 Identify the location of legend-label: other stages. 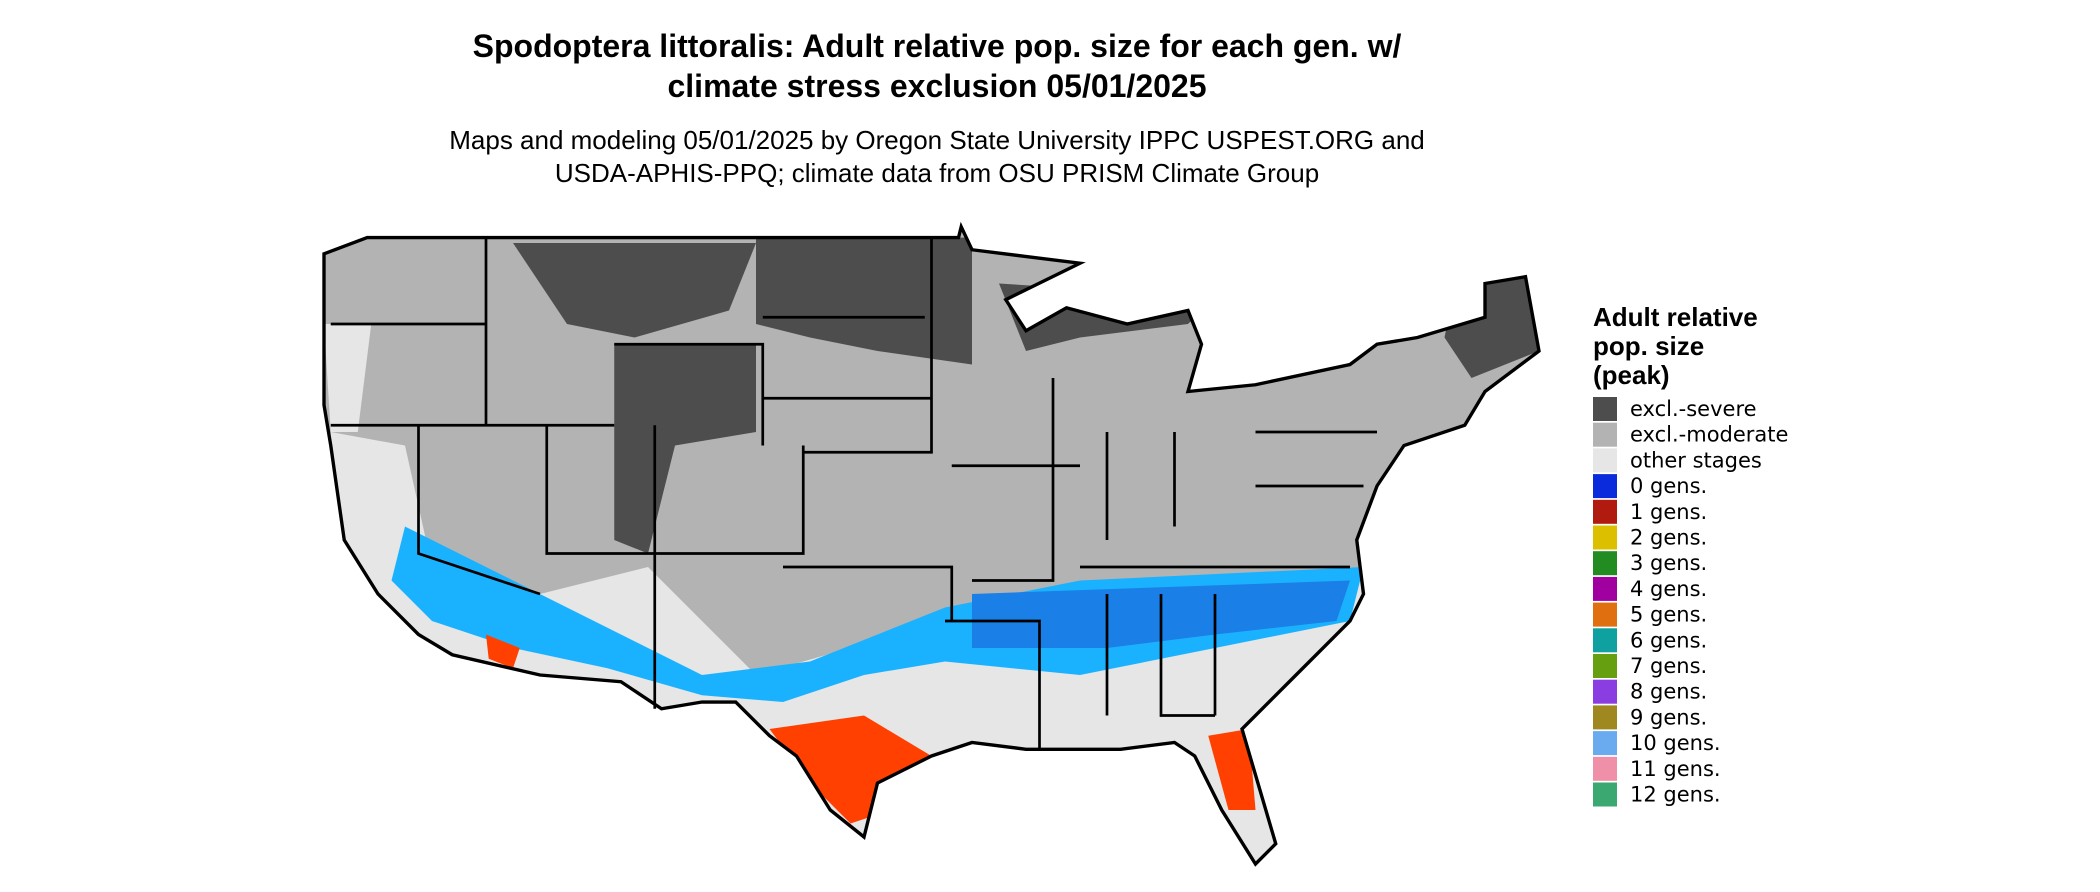
(1696, 460).